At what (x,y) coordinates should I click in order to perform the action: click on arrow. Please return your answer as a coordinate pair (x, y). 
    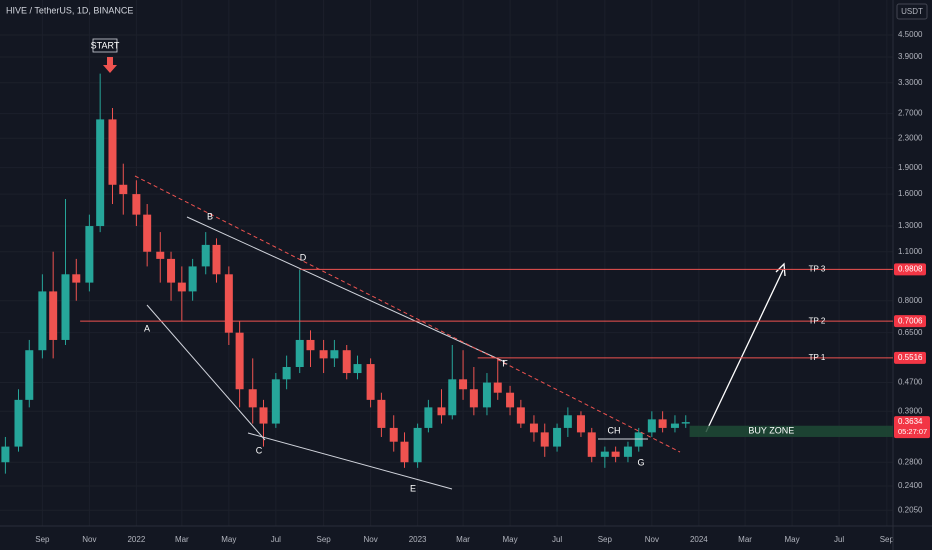
    Looking at the image, I should click on (744, 351).